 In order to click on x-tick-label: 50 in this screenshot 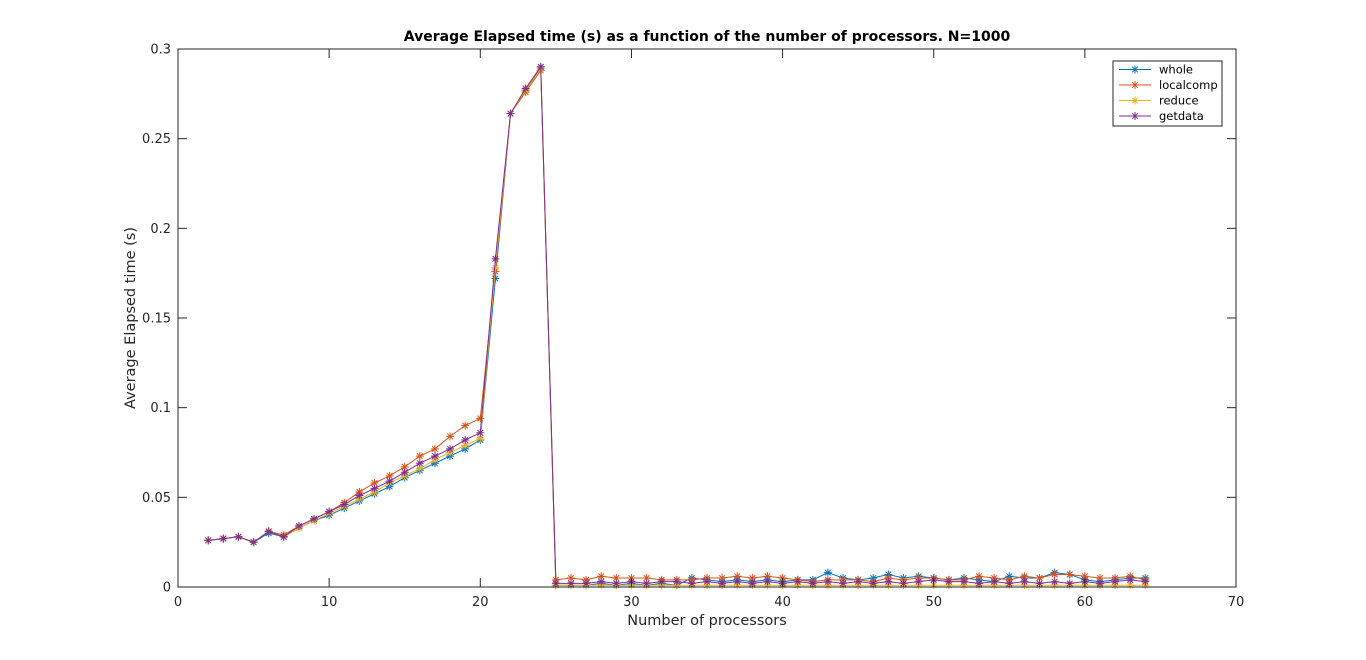, I will do `click(933, 602)`.